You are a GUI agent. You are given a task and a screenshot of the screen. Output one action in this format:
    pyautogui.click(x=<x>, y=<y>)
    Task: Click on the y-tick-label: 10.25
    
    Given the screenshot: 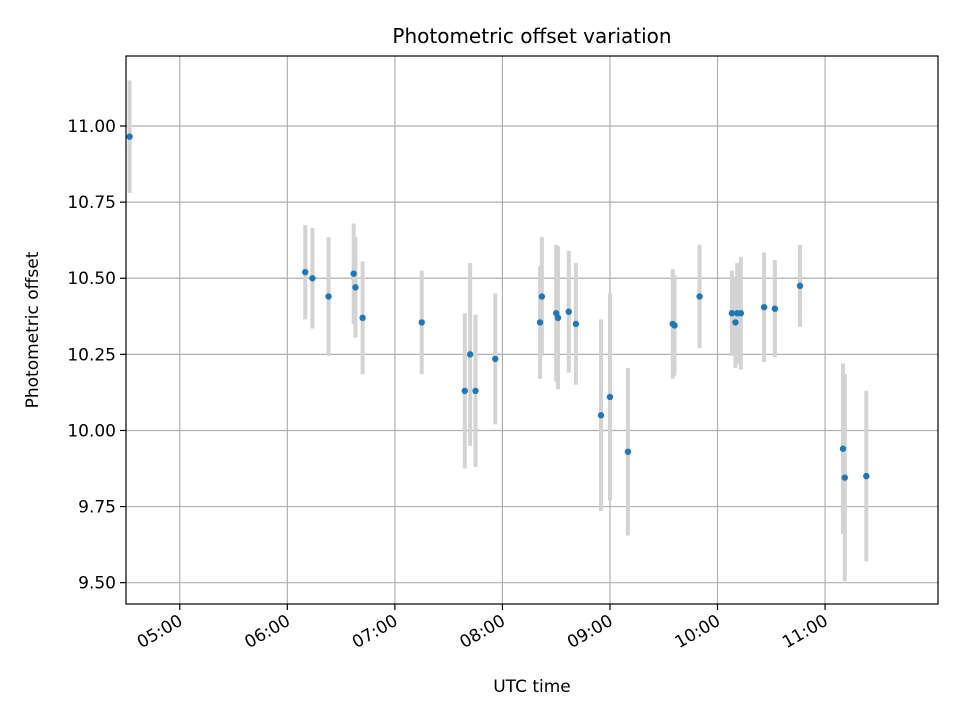 What is the action you would take?
    pyautogui.click(x=91, y=355)
    